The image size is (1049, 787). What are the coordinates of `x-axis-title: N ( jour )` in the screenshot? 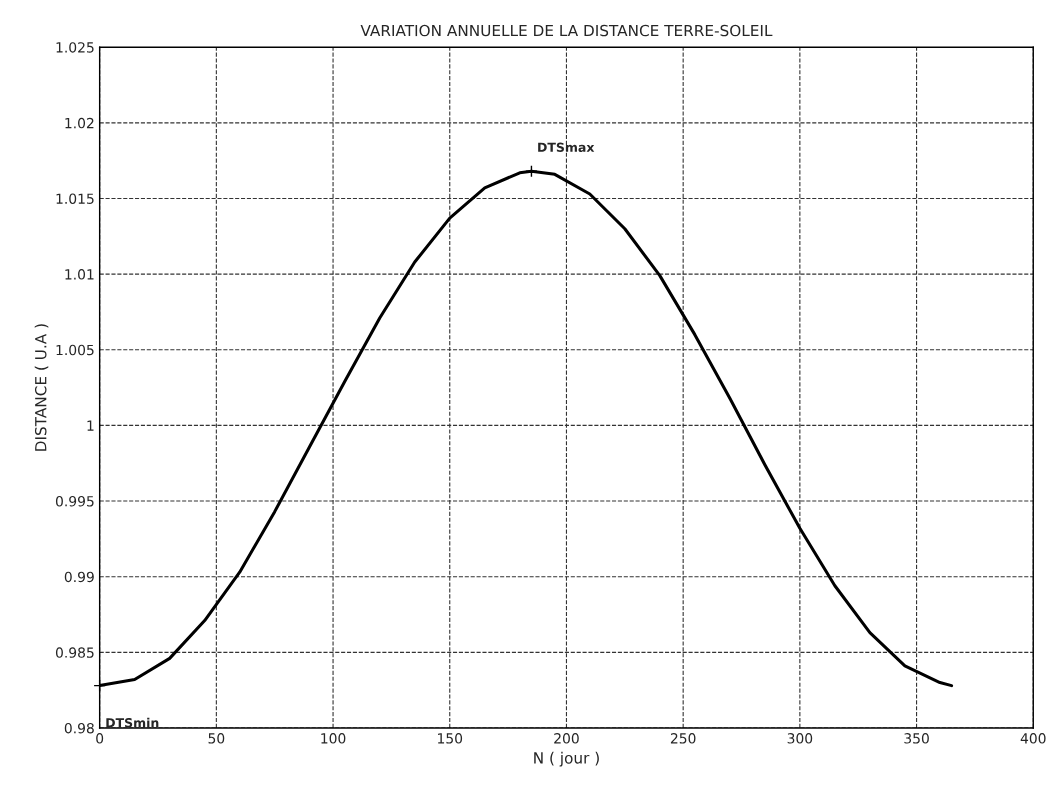 It's located at (566, 759).